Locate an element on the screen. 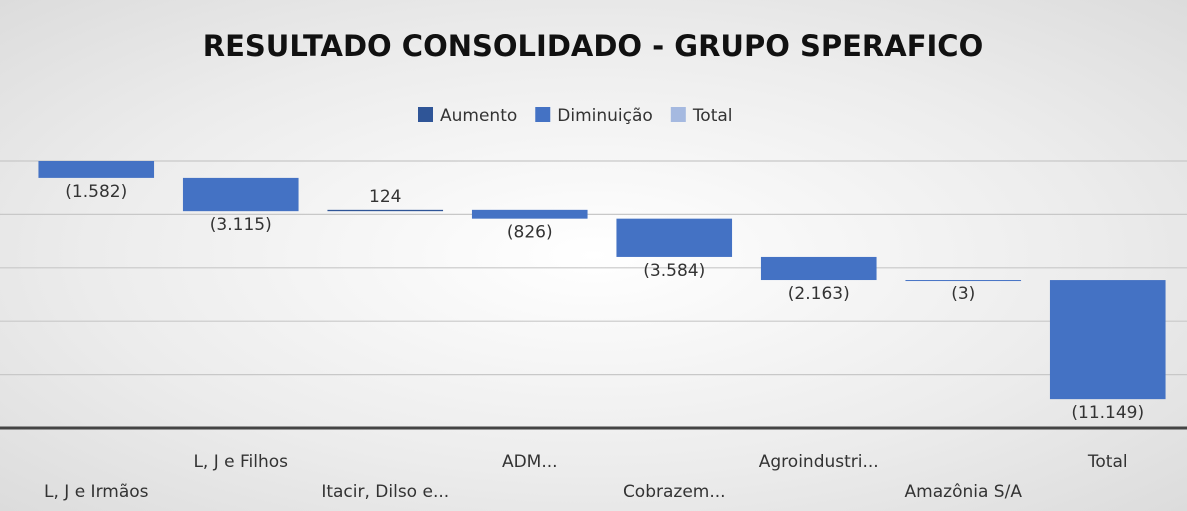  x-tick-label: Total is located at coordinates (1107, 462).